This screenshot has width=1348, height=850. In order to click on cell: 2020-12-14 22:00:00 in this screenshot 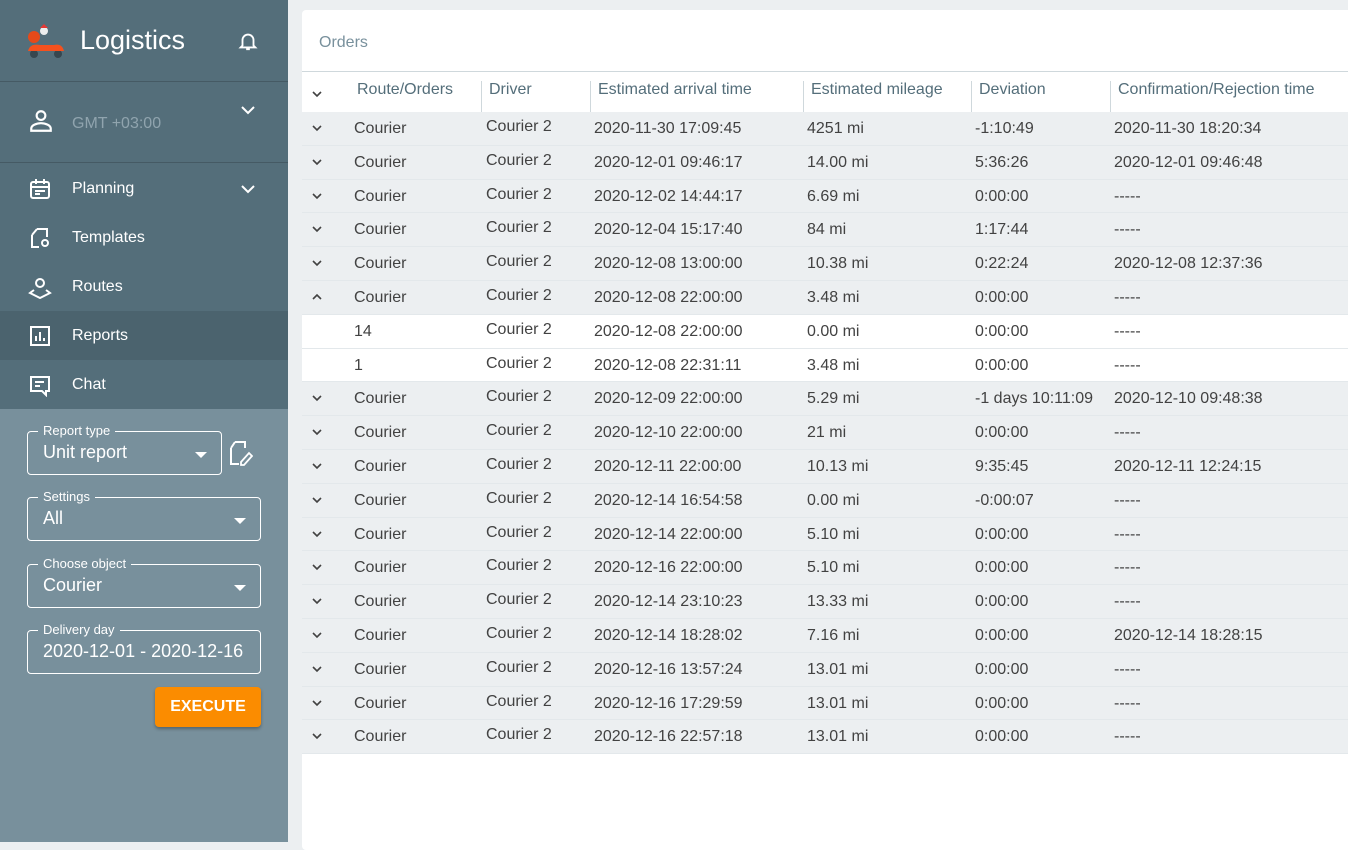, I will do `click(668, 534)`.